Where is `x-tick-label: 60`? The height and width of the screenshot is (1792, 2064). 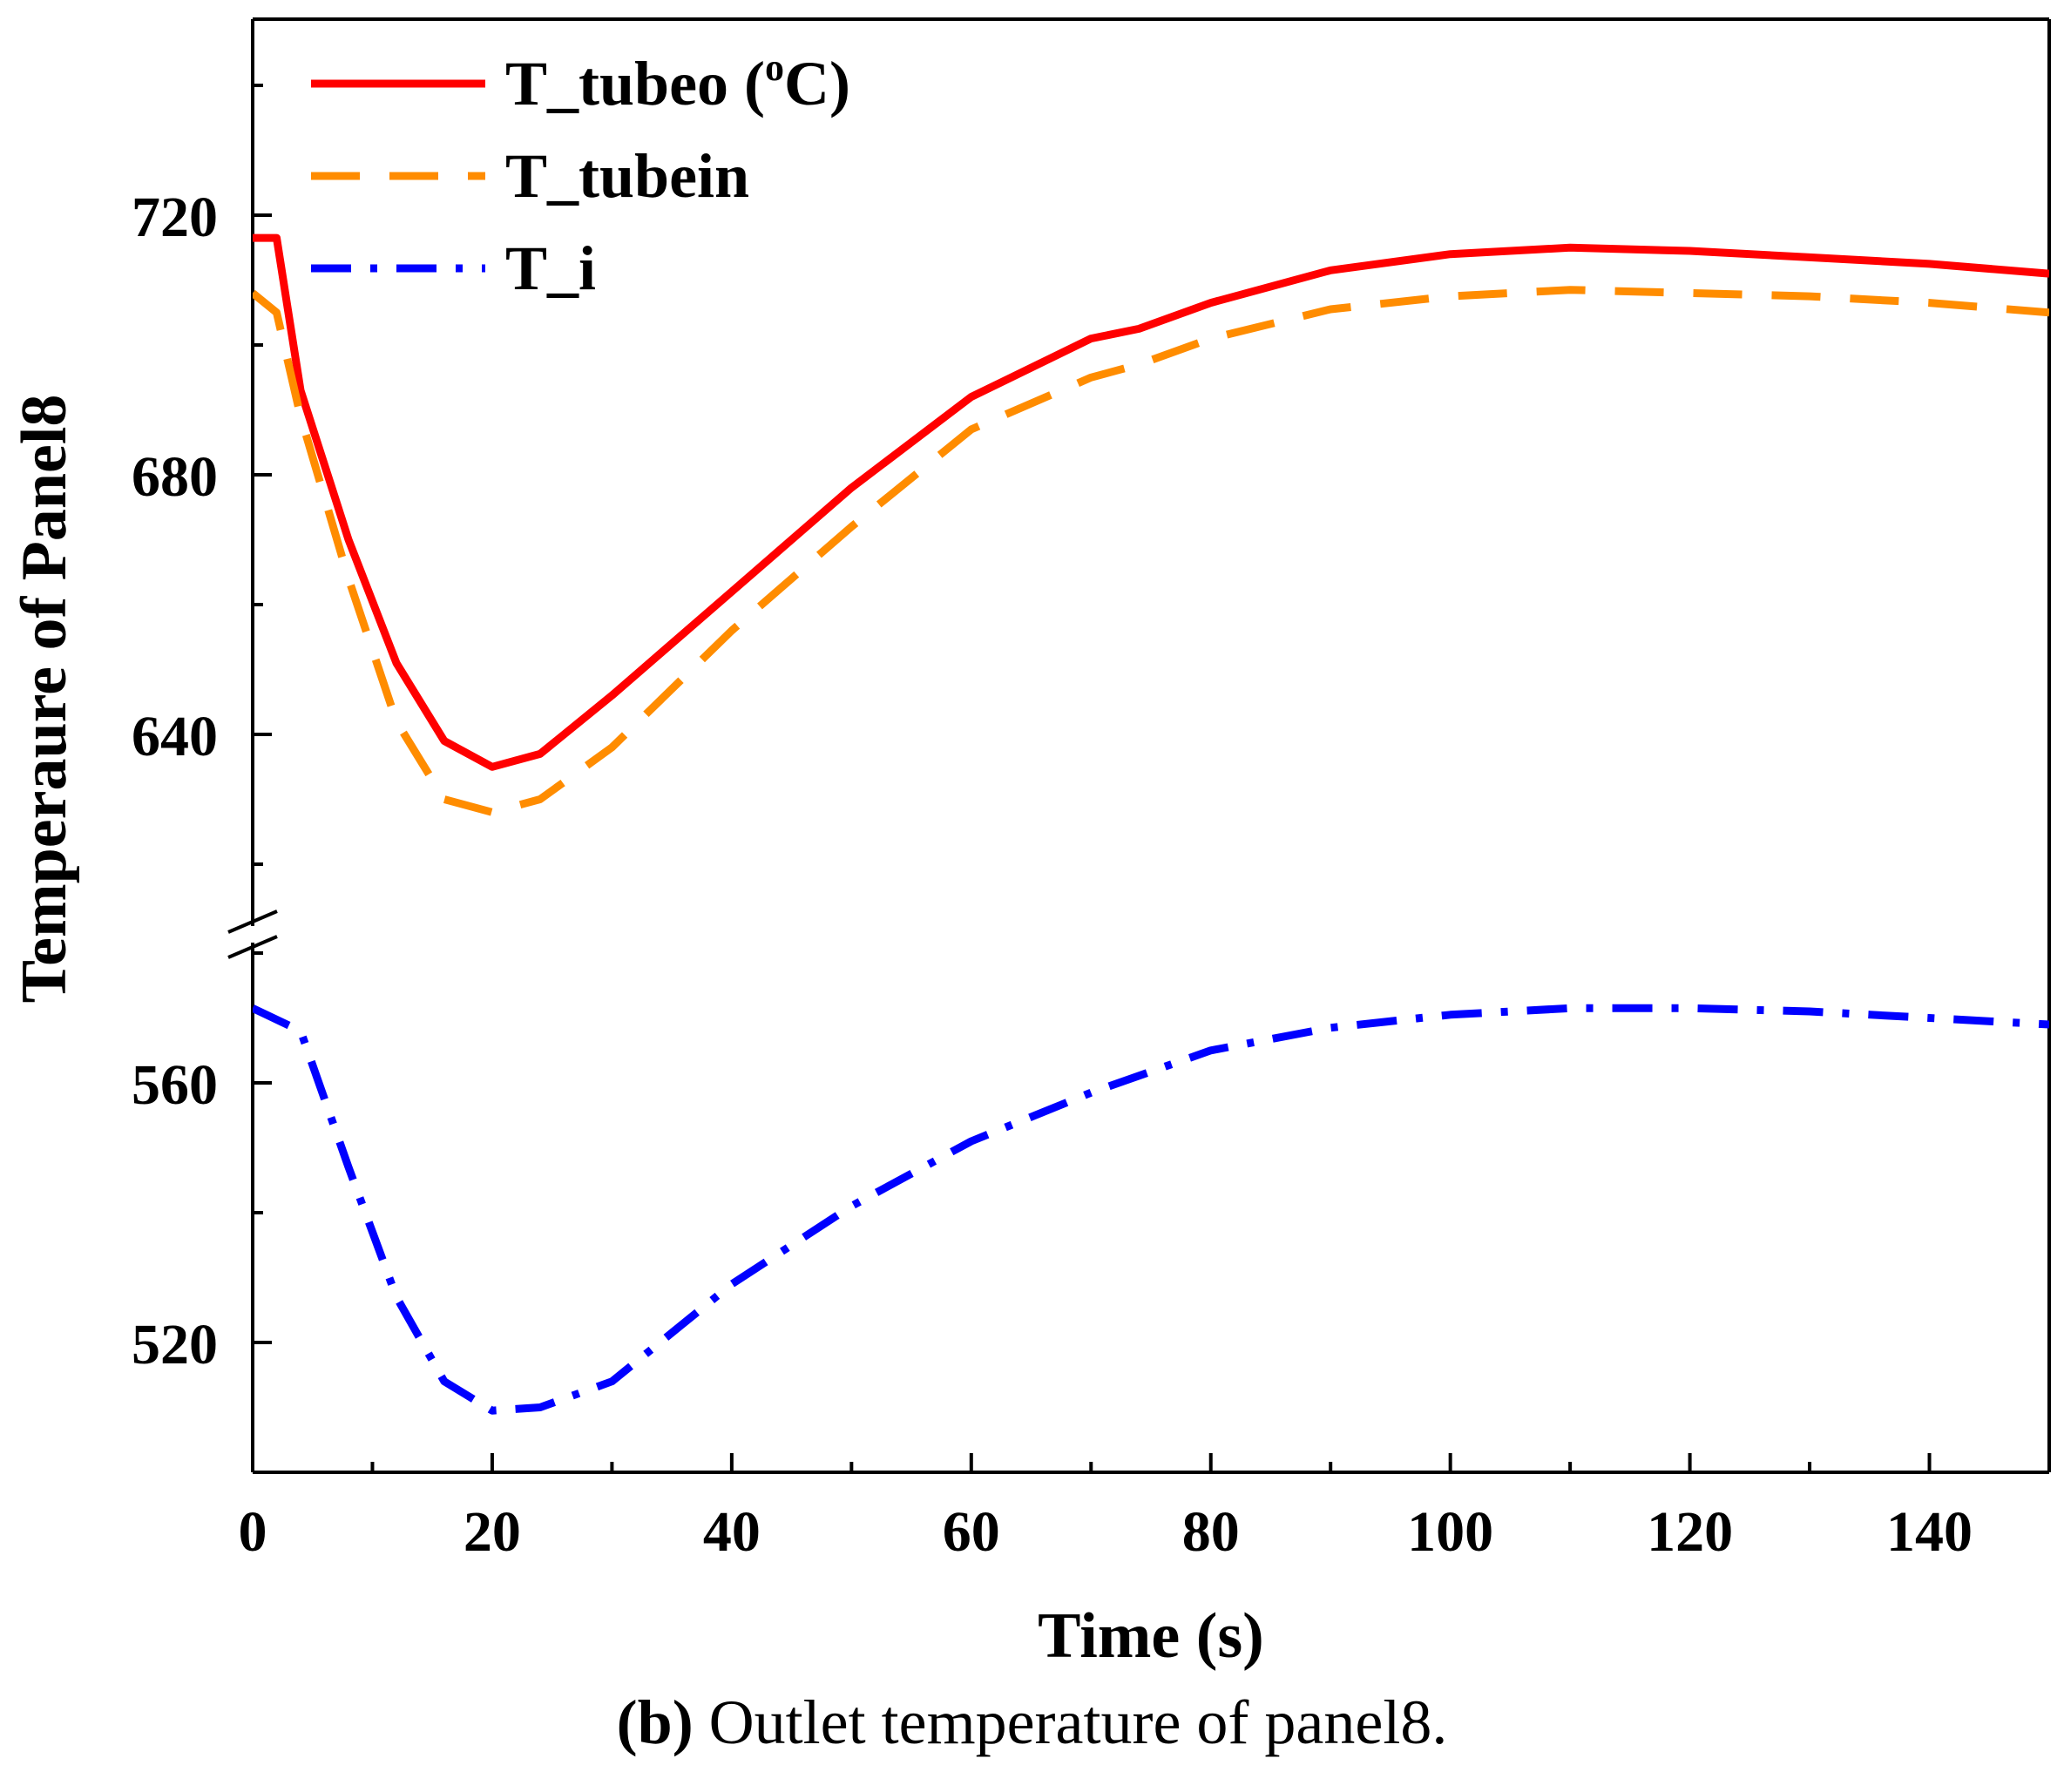 x-tick-label: 60 is located at coordinates (971, 1532).